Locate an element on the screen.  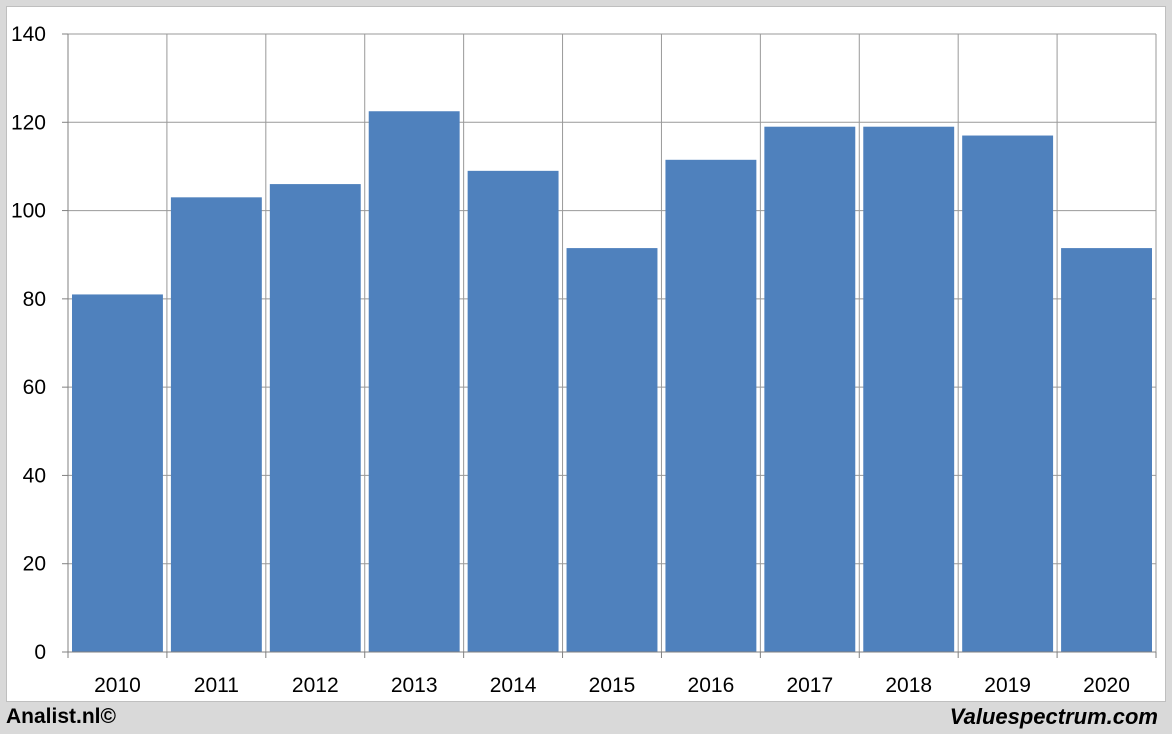
bar-2016 is located at coordinates (711, 406).